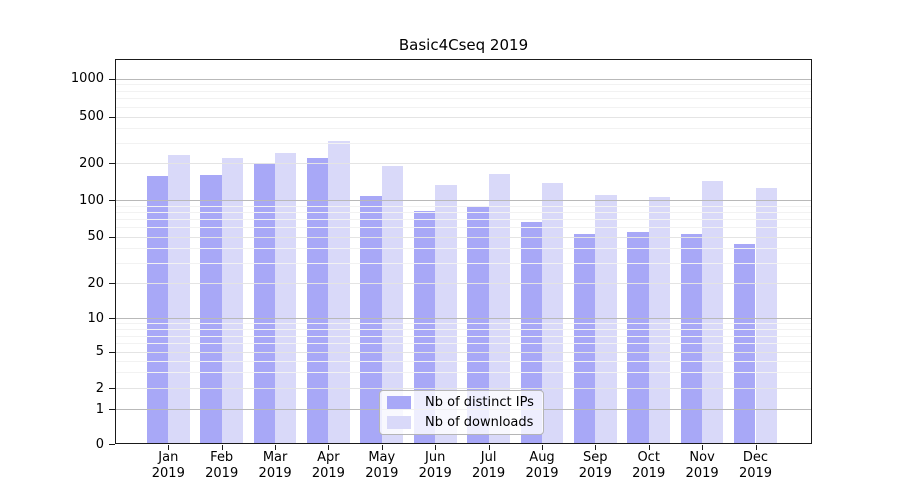  What do you see at coordinates (584, 338) in the screenshot?
I see `bar-distinct-ips-sep` at bounding box center [584, 338].